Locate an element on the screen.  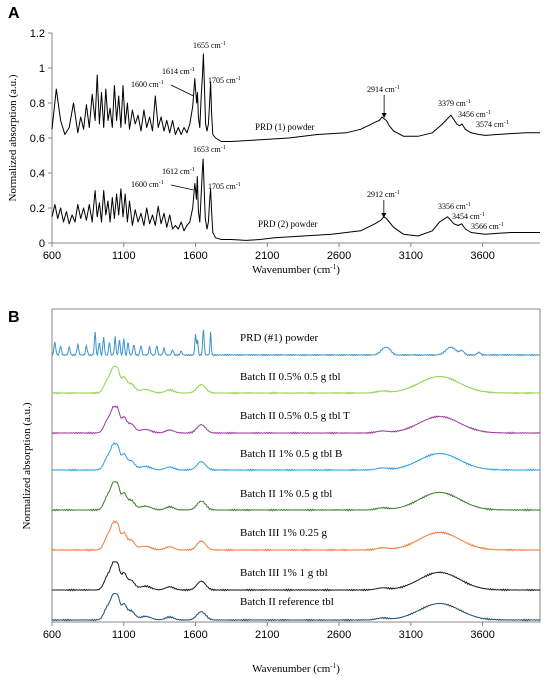
peak-annotation: 3454 cm-1 is located at coordinates (468, 216).